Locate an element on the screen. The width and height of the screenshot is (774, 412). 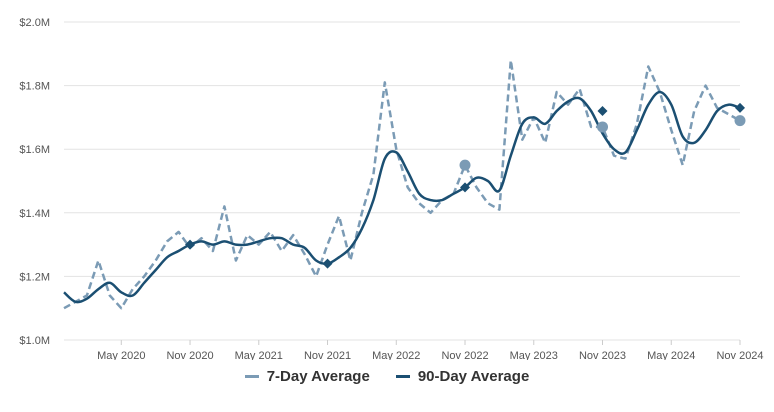
x-tick-label: Nov 2021 is located at coordinates (327, 355).